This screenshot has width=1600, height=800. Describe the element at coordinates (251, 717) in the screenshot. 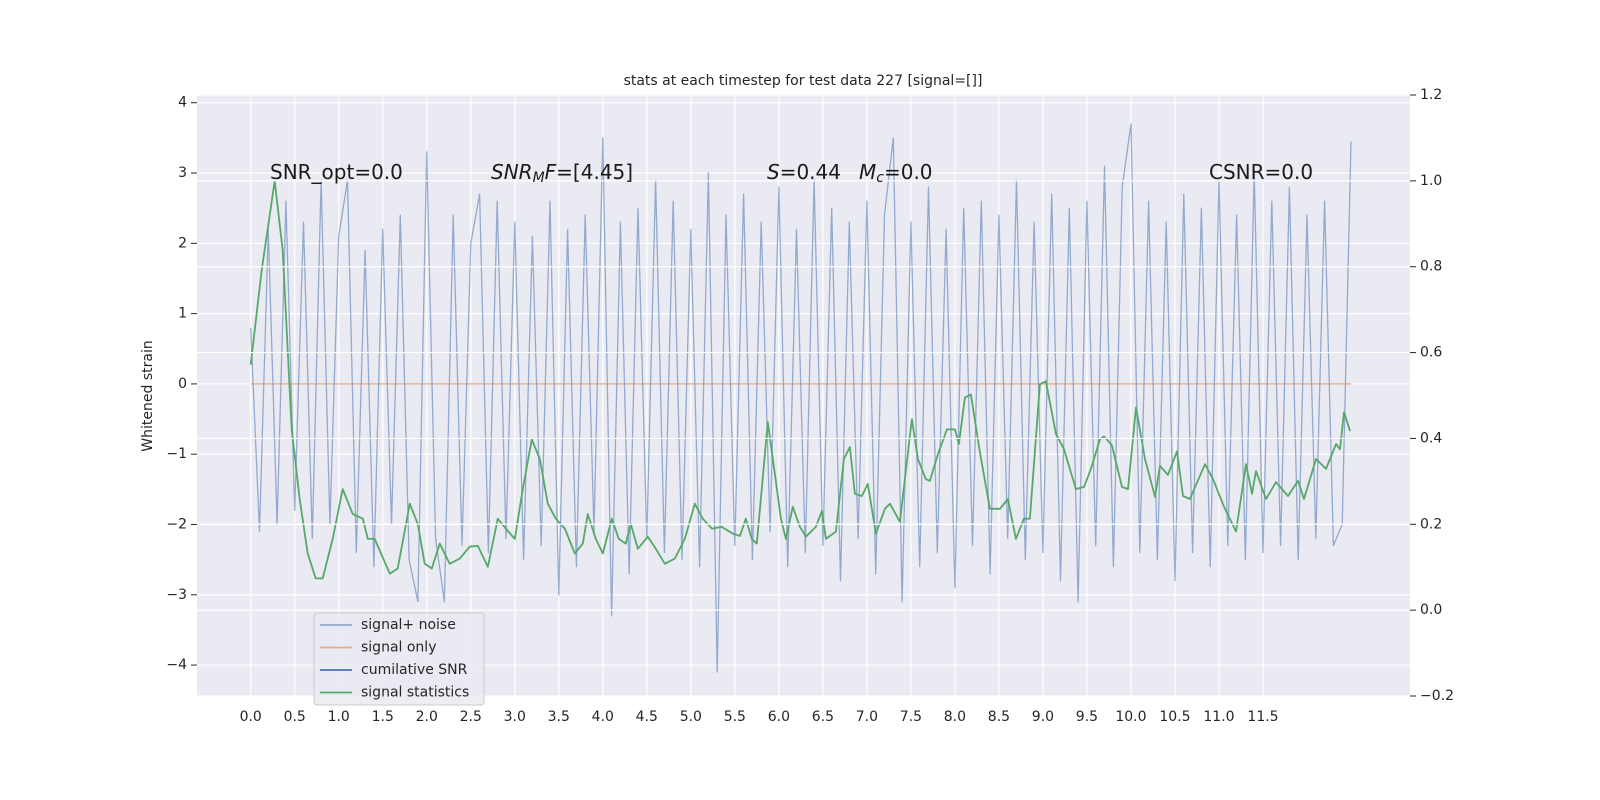

I see `x-tick-label: 0.0` at that location.